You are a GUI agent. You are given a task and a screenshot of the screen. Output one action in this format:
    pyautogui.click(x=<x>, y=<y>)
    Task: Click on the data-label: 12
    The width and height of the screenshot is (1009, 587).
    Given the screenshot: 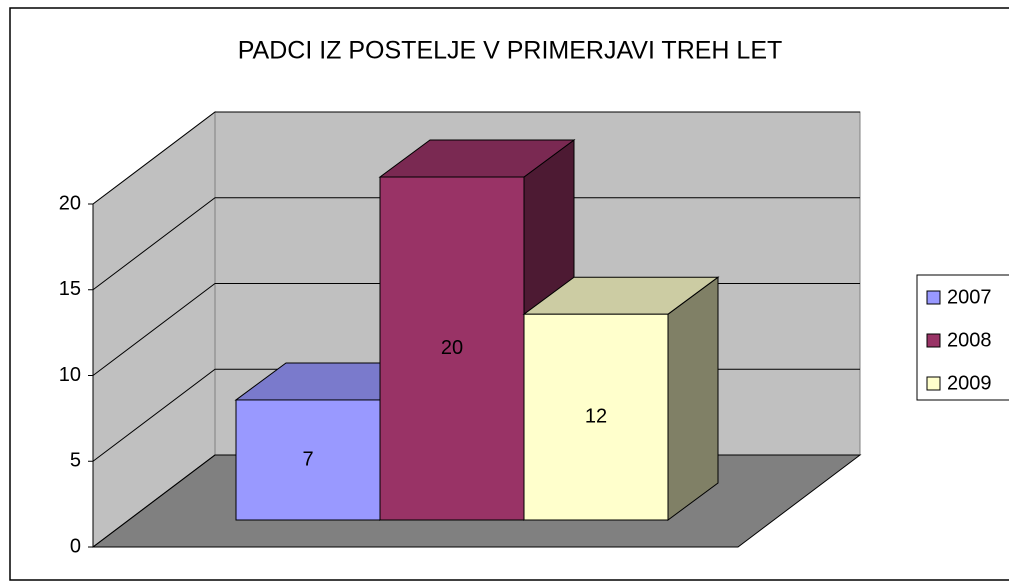 What is the action you would take?
    pyautogui.click(x=596, y=416)
    